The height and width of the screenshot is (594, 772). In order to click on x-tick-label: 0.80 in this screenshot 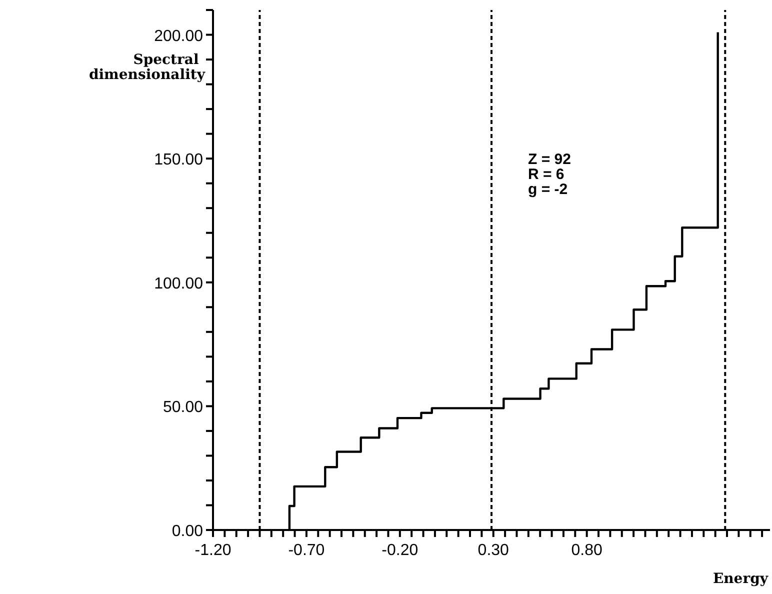, I will do `click(586, 550)`.